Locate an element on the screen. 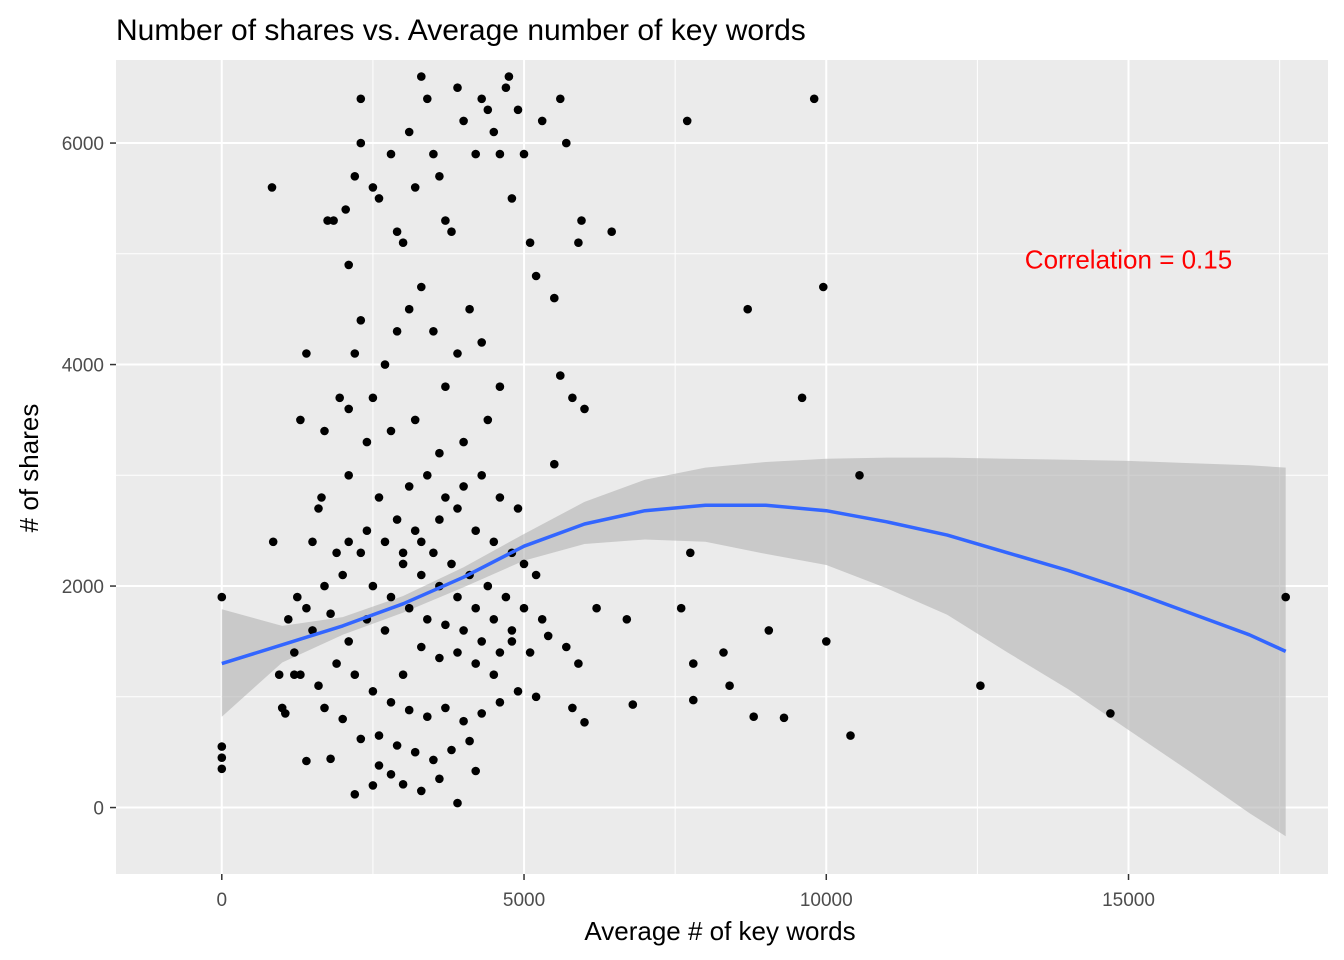 This screenshot has height=960, width=1344. smooth-line-path is located at coordinates (754, 584).